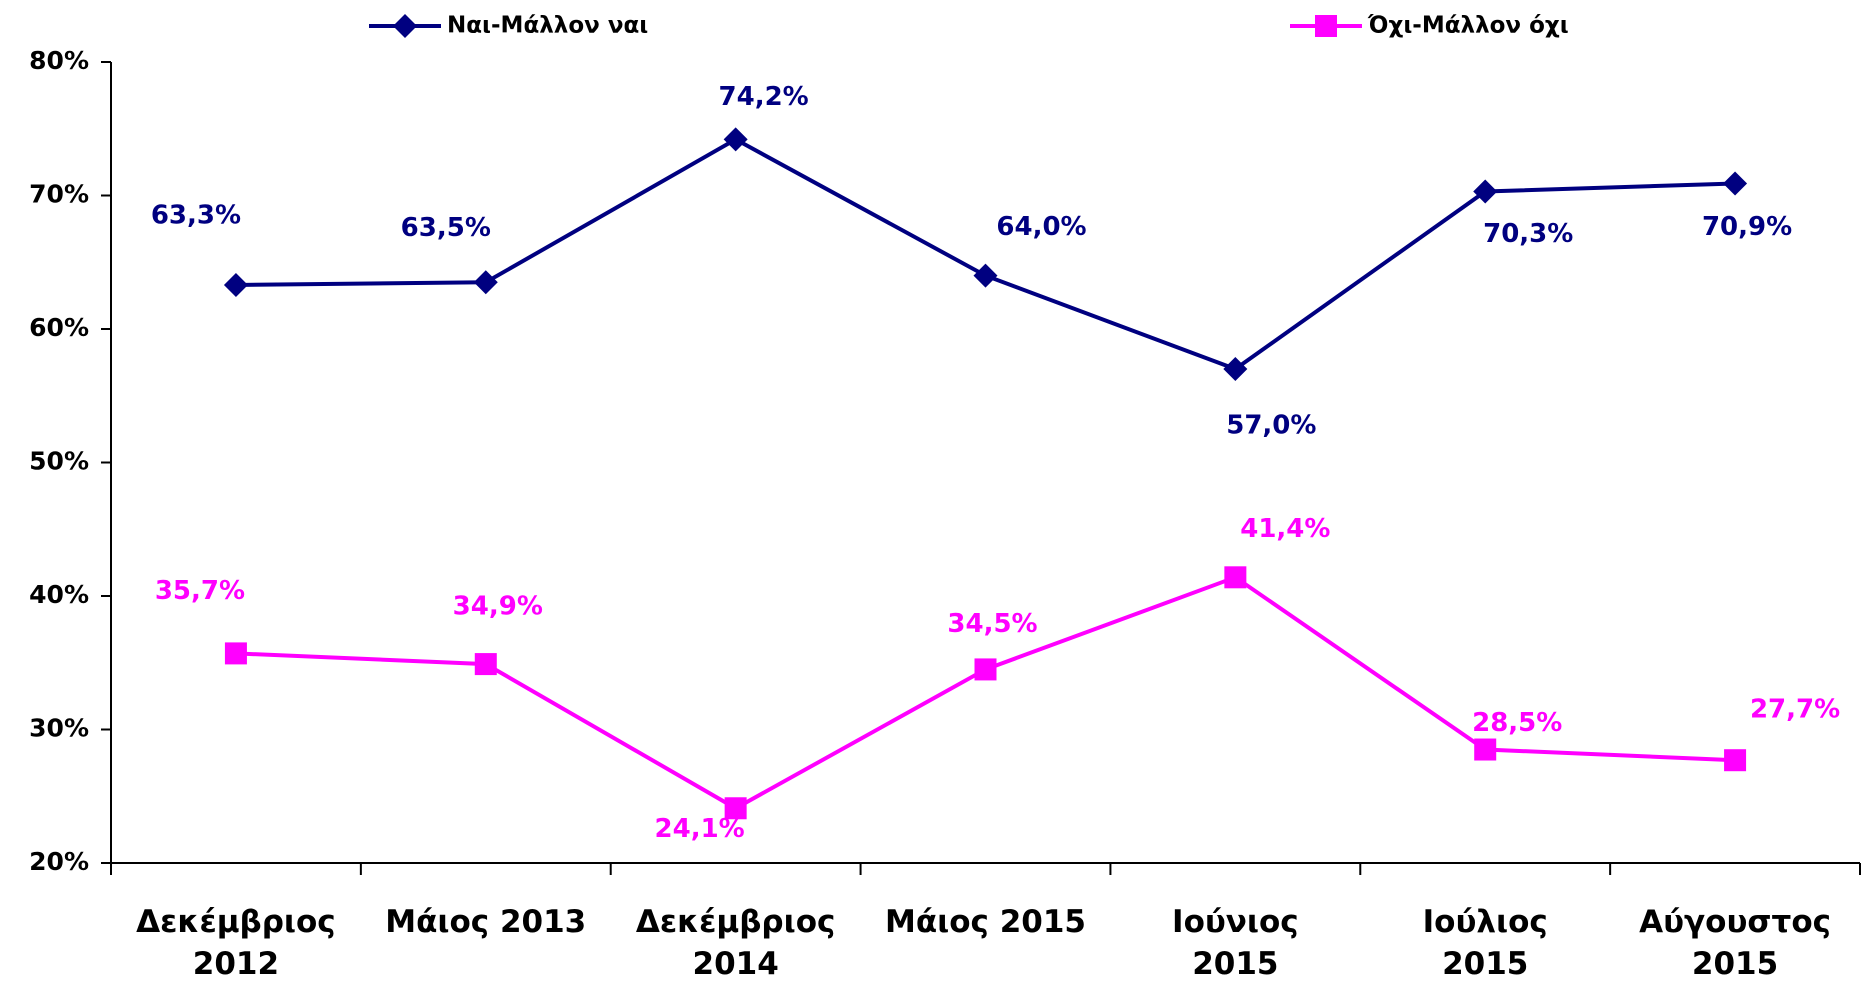  I want to click on y-tick-label: 70%, so click(59, 194).